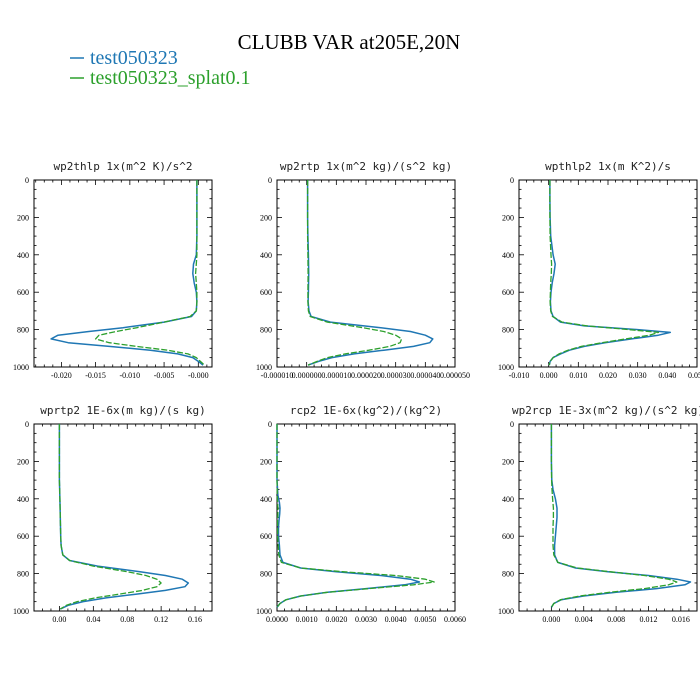  I want to click on x-tick-label: 0.012, so click(648, 619).